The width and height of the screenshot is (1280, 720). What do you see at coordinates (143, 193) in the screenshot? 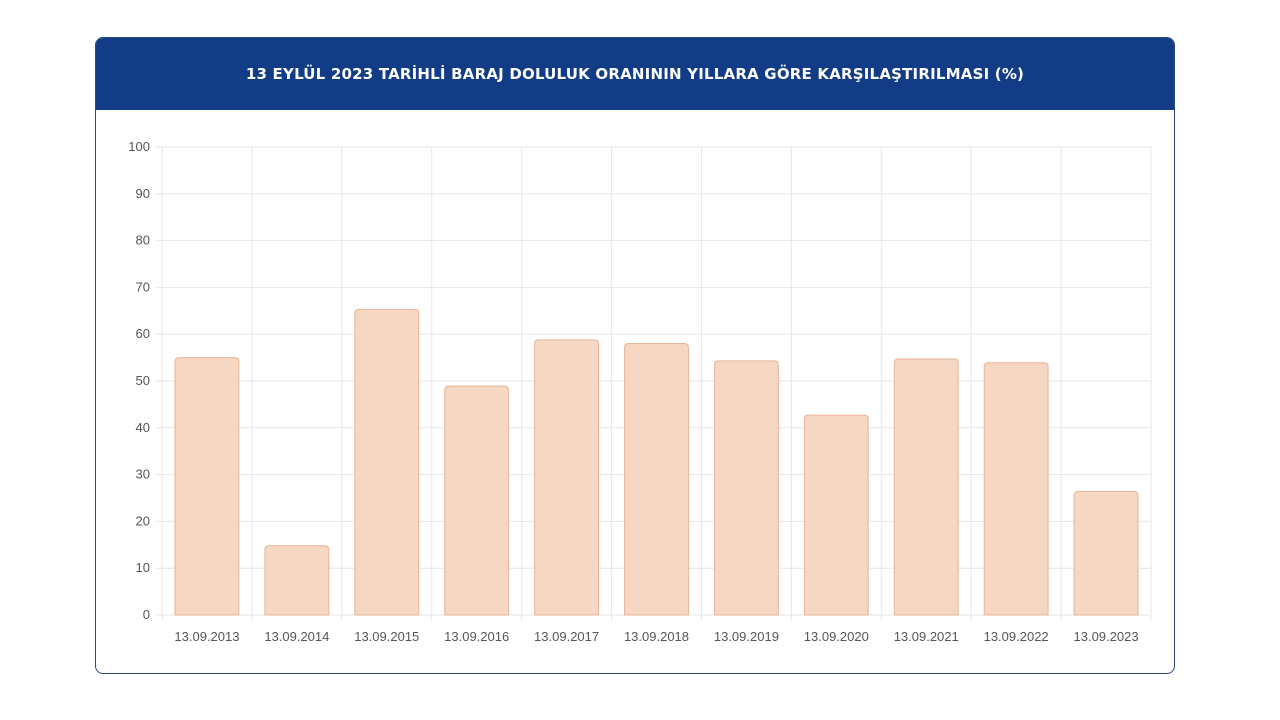
I see `y-tick-label: 90` at bounding box center [143, 193].